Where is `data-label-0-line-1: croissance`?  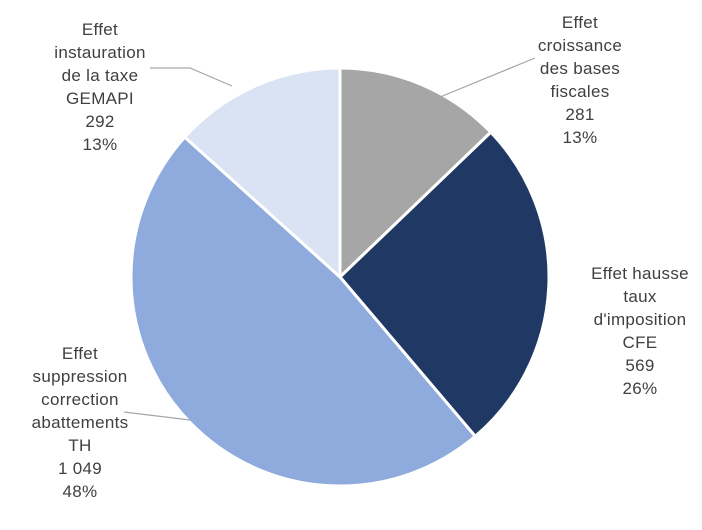
data-label-0-line-1: croissance is located at coordinates (580, 45).